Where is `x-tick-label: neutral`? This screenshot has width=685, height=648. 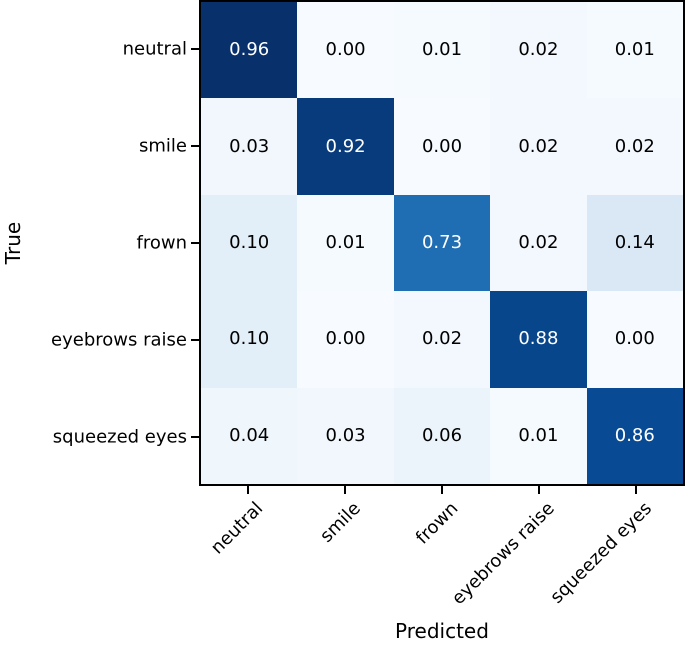 x-tick-label: neutral is located at coordinates (237, 528).